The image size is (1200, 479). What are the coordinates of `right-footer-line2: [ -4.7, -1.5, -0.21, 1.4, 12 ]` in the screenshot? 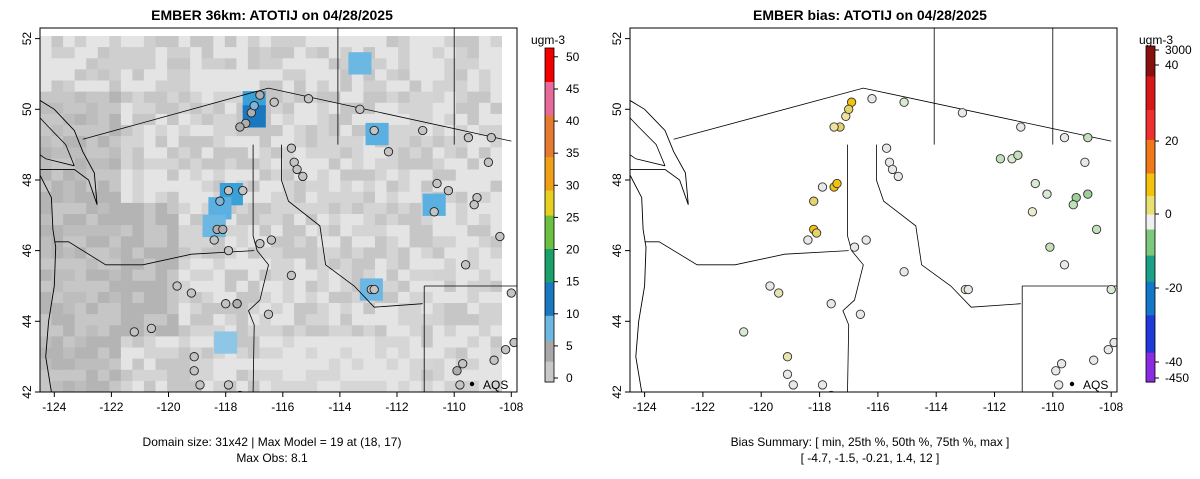 It's located at (870, 458).